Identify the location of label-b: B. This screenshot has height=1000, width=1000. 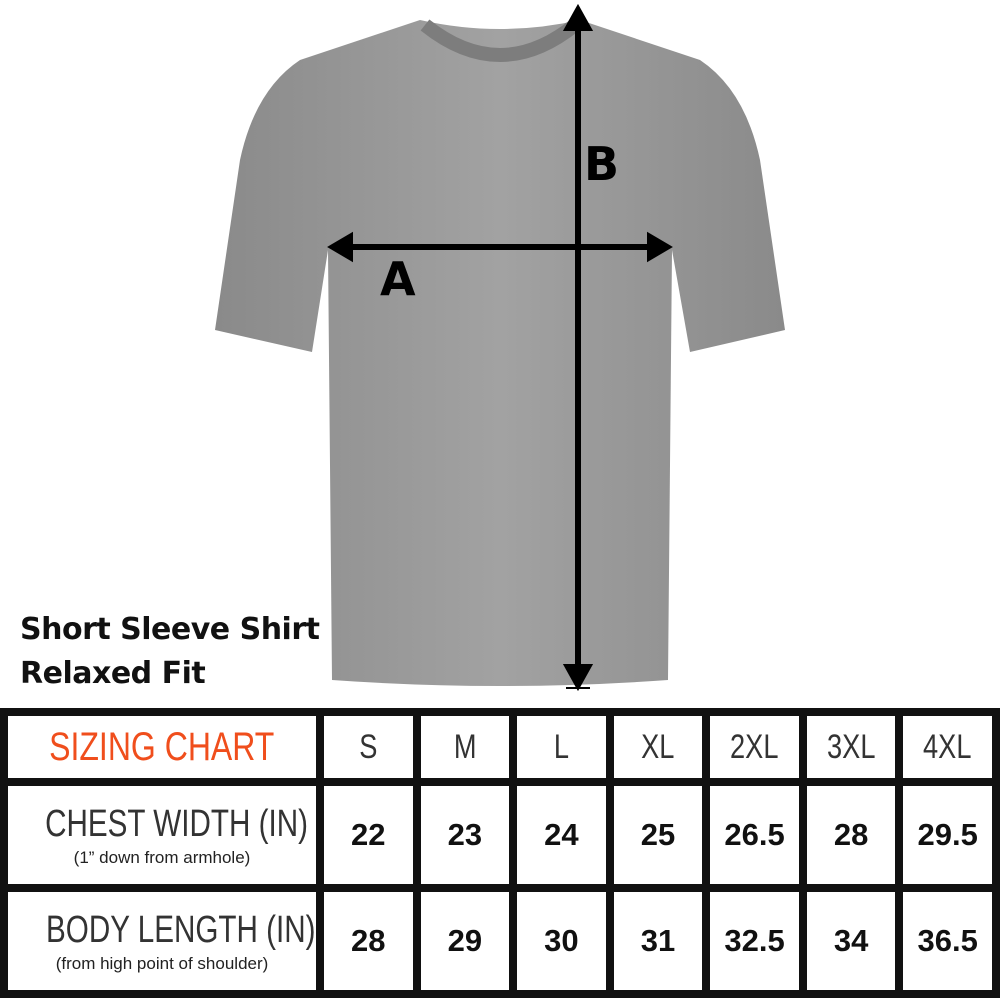
(601, 164).